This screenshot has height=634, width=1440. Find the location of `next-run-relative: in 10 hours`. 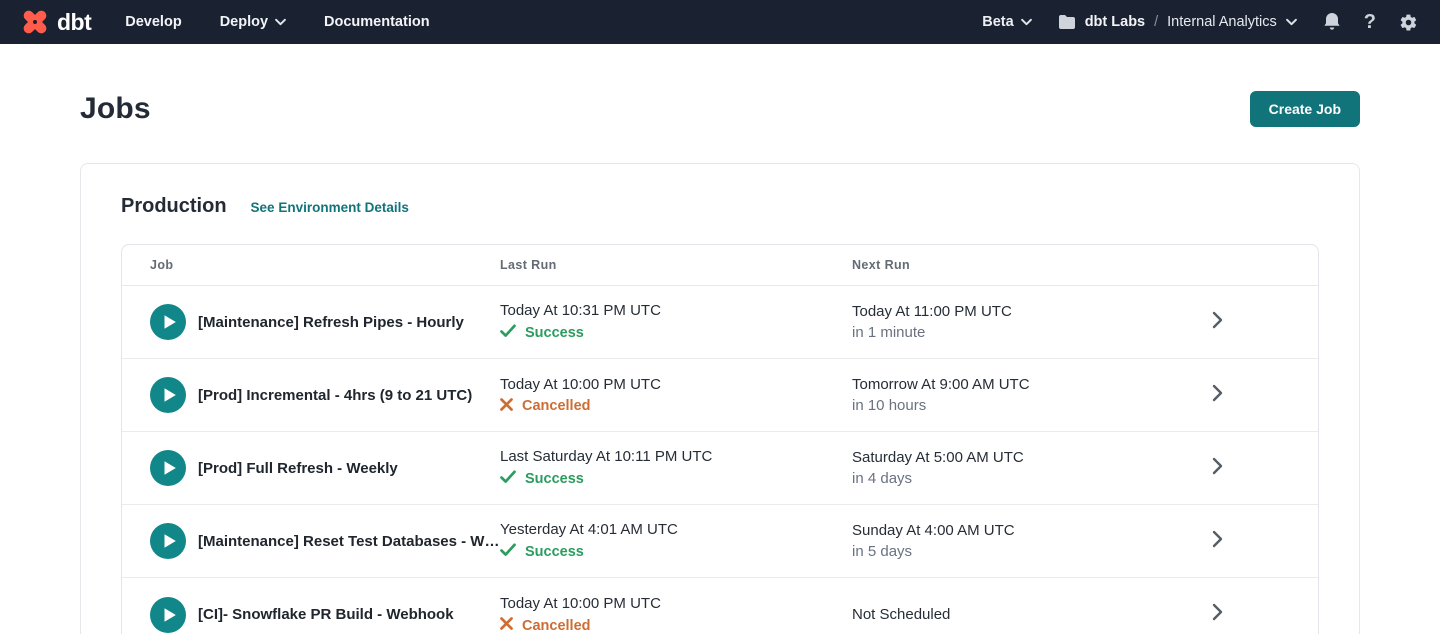

next-run-relative: in 10 hours is located at coordinates (889, 405).